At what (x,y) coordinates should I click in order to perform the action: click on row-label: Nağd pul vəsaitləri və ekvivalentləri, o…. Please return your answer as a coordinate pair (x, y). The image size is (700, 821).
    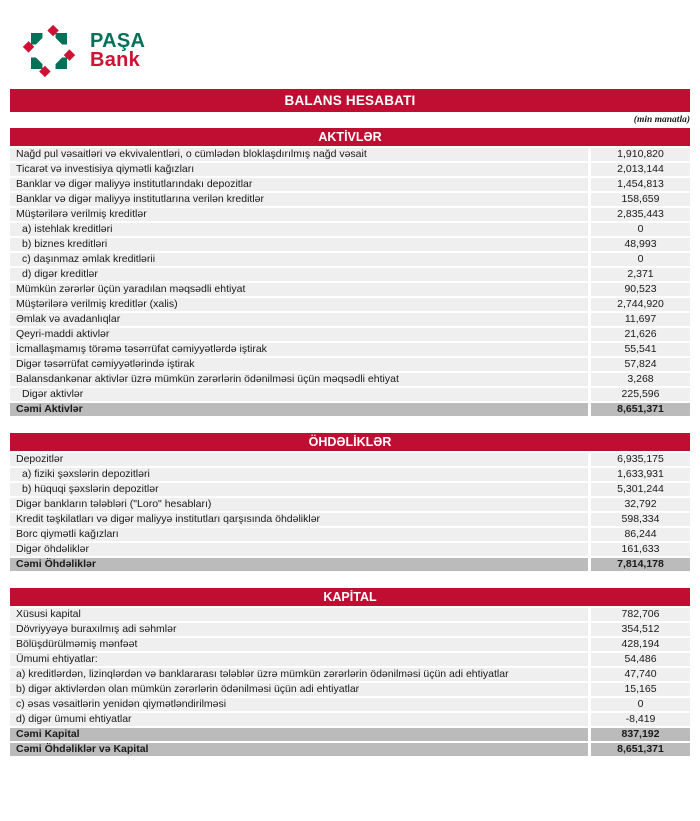
    Looking at the image, I should click on (299, 154).